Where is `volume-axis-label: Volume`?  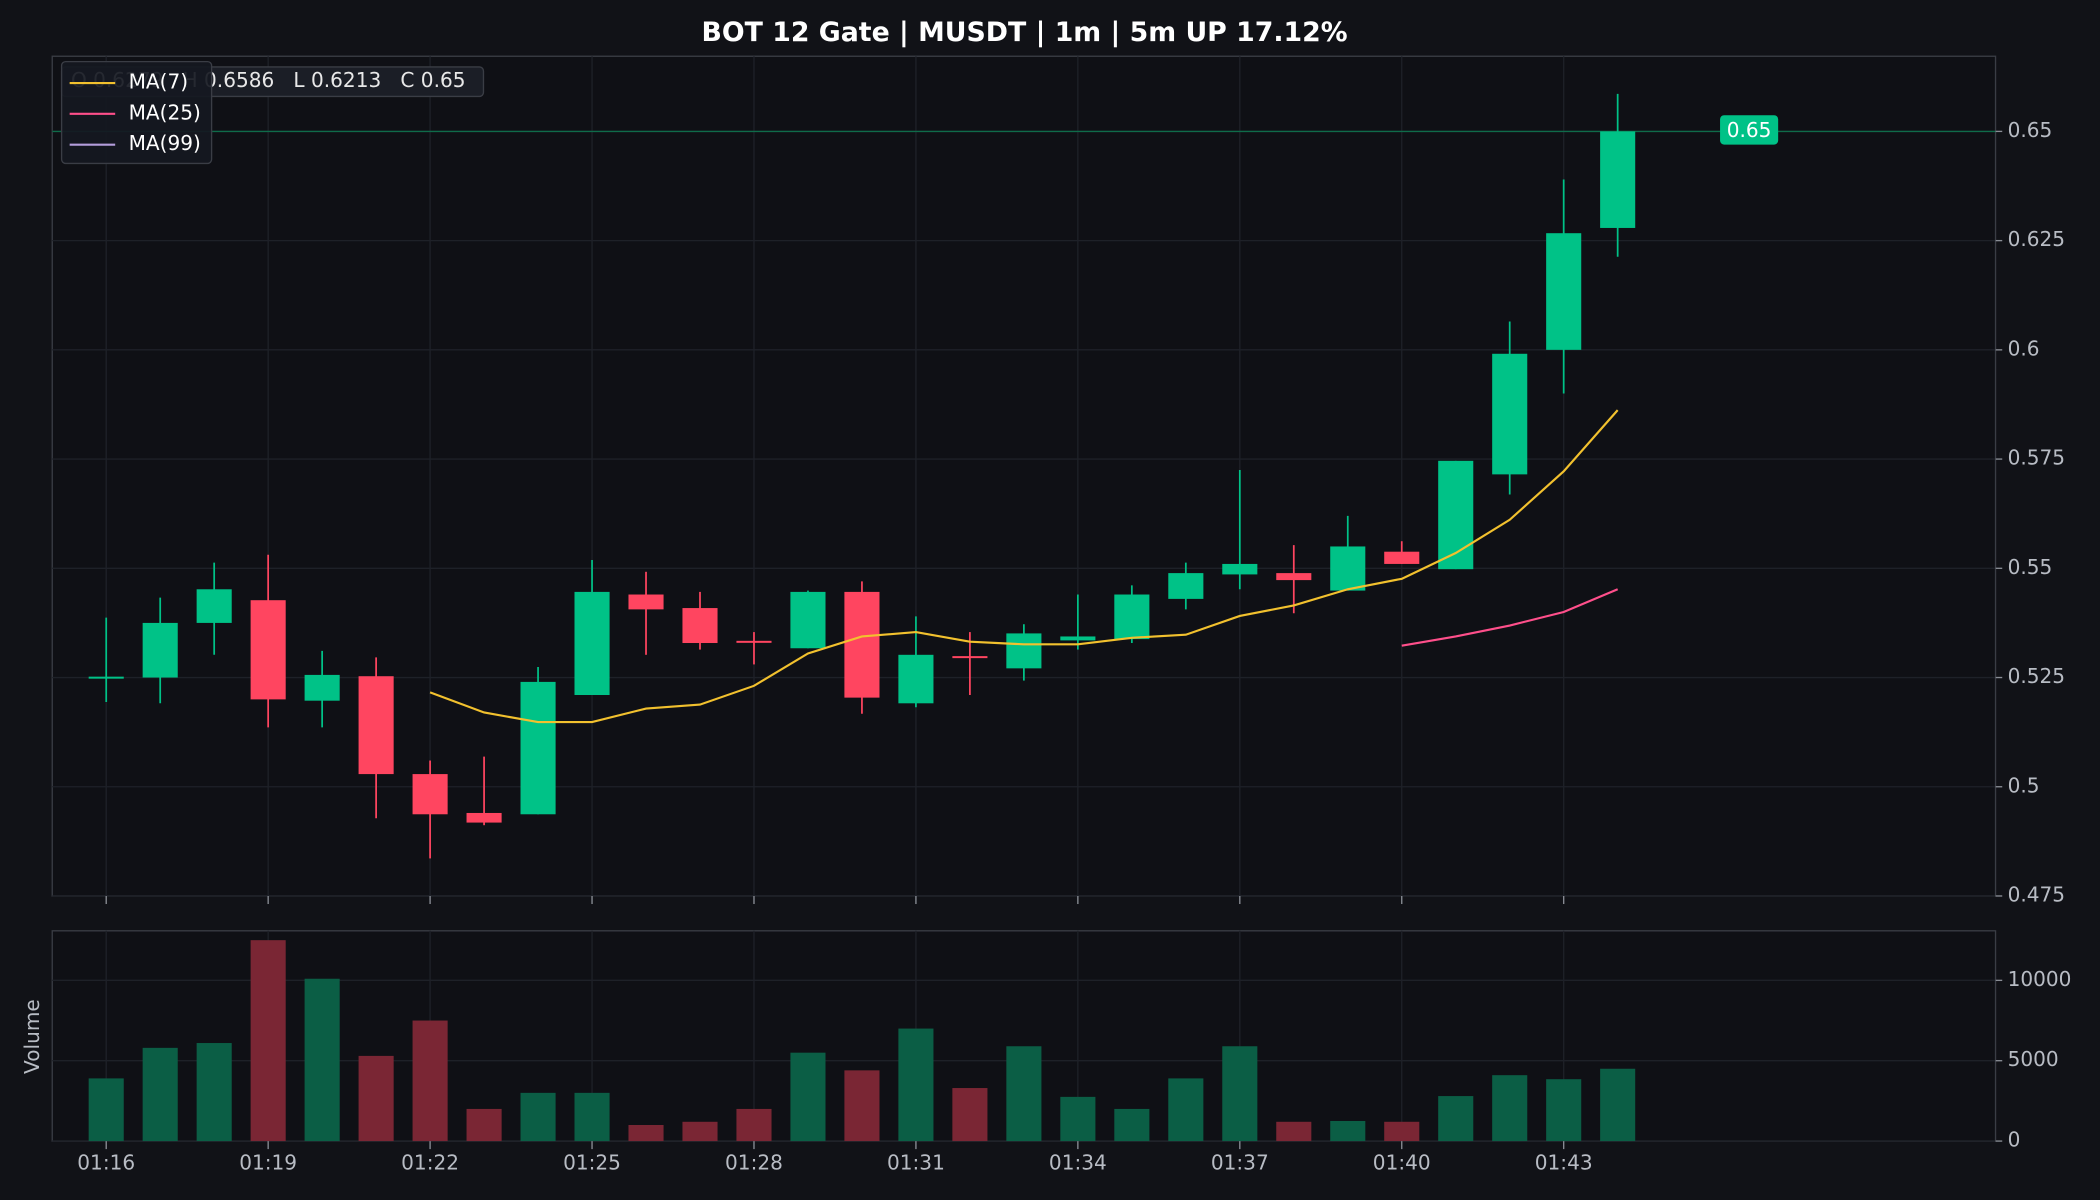
volume-axis-label: Volume is located at coordinates (32, 1036).